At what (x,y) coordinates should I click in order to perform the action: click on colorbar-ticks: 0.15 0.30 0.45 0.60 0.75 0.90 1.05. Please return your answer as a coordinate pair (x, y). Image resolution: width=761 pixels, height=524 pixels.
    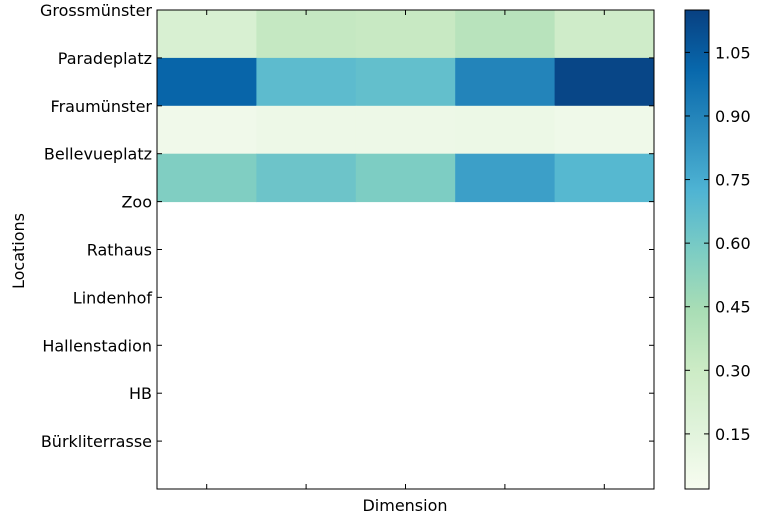
    Looking at the image, I should click on (718, 243).